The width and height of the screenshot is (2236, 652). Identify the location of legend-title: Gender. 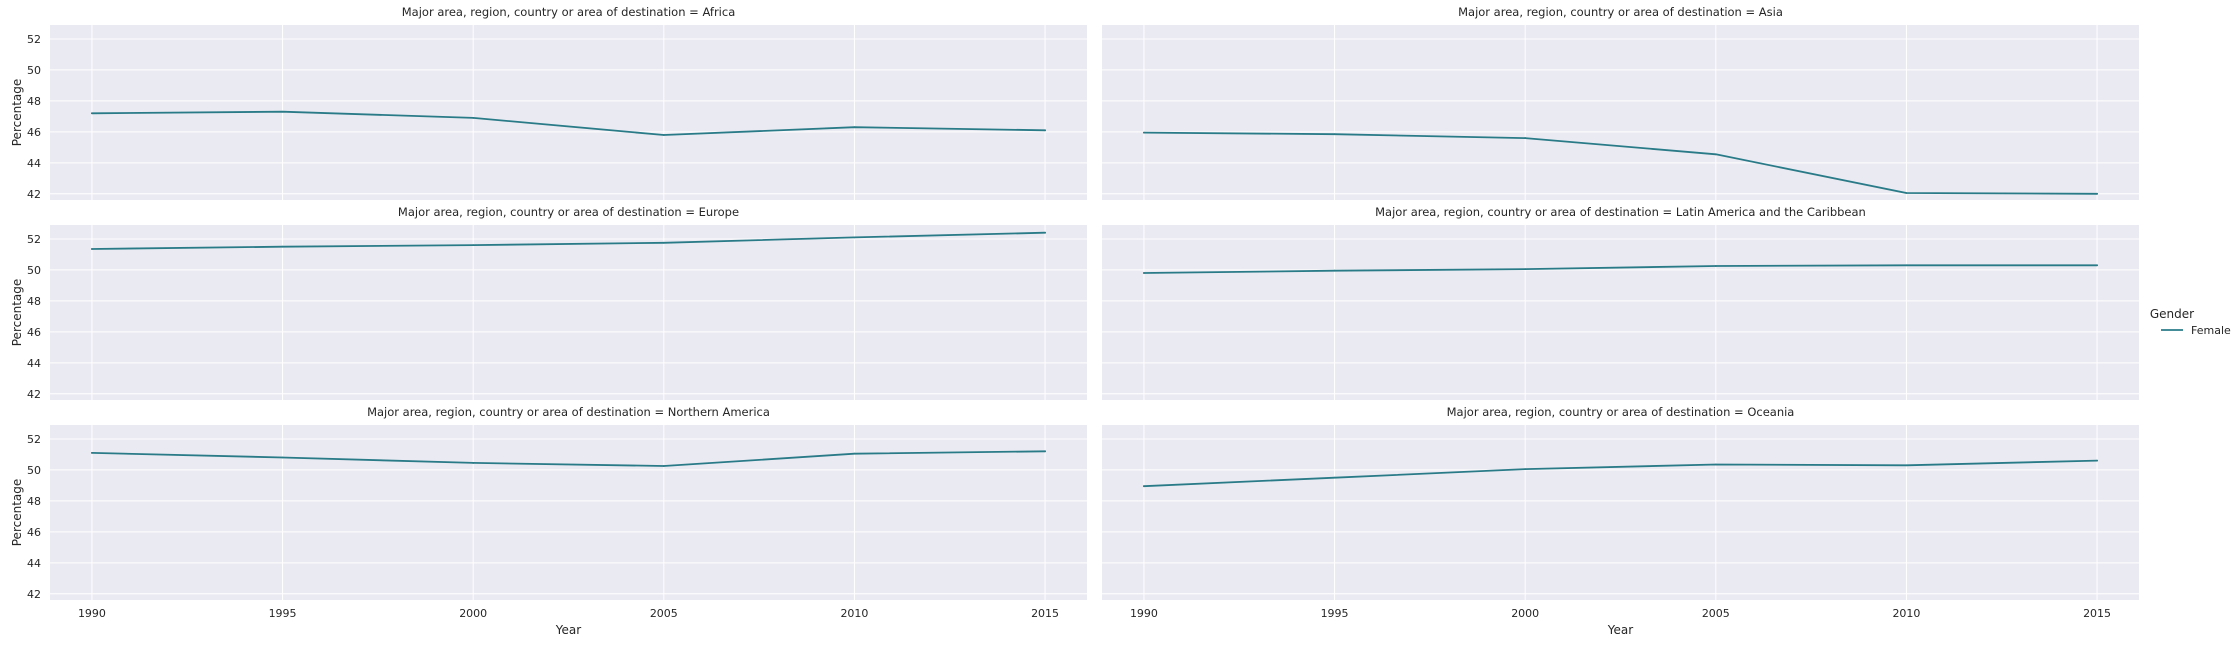
(2172, 314).